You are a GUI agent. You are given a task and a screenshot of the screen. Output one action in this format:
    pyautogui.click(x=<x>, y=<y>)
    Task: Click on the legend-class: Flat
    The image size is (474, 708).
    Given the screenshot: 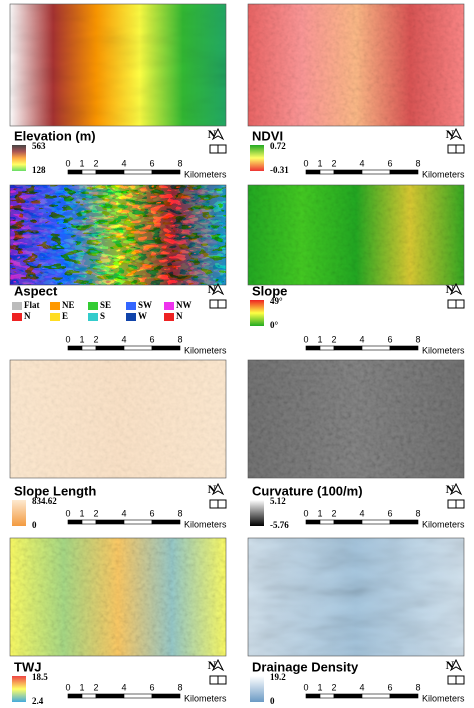 What is the action you would take?
    pyautogui.click(x=32, y=305)
    